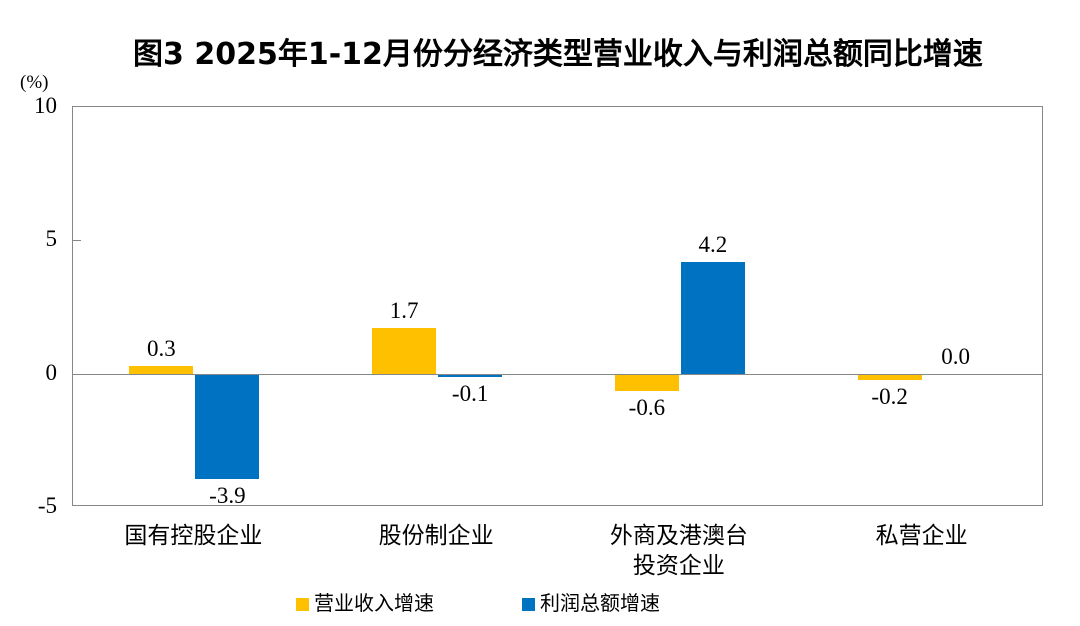 The width and height of the screenshot is (1080, 626). What do you see at coordinates (713, 244) in the screenshot?
I see `value-label: 4.2` at bounding box center [713, 244].